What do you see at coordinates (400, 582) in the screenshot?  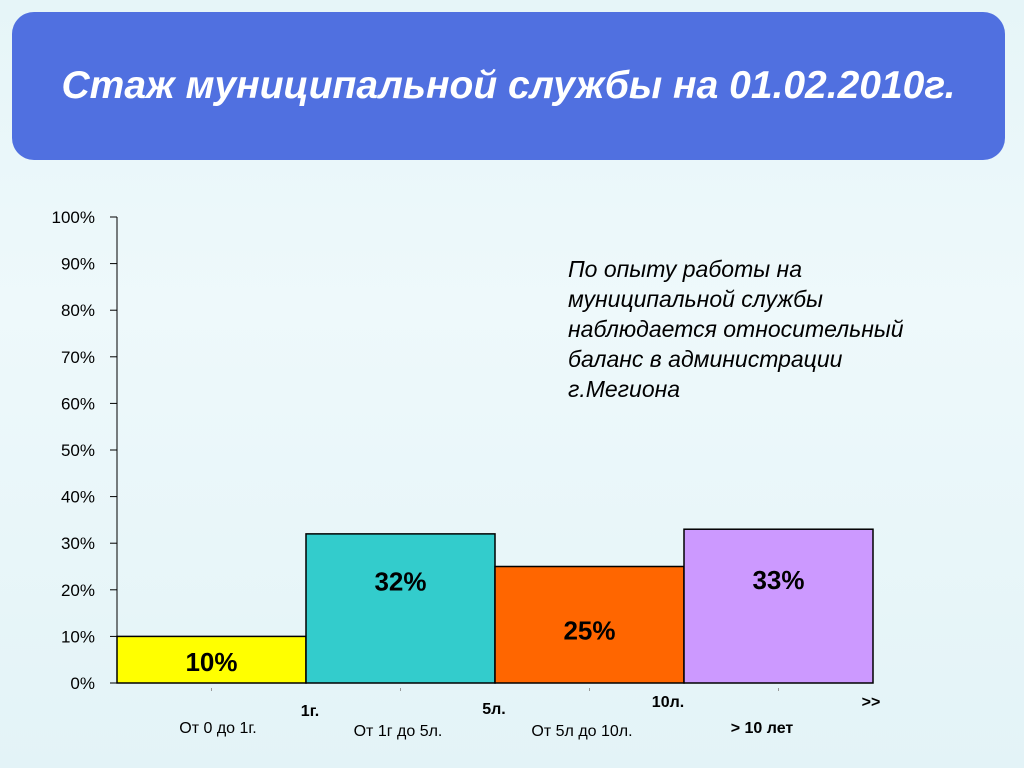 I see `data-label: 32%` at bounding box center [400, 582].